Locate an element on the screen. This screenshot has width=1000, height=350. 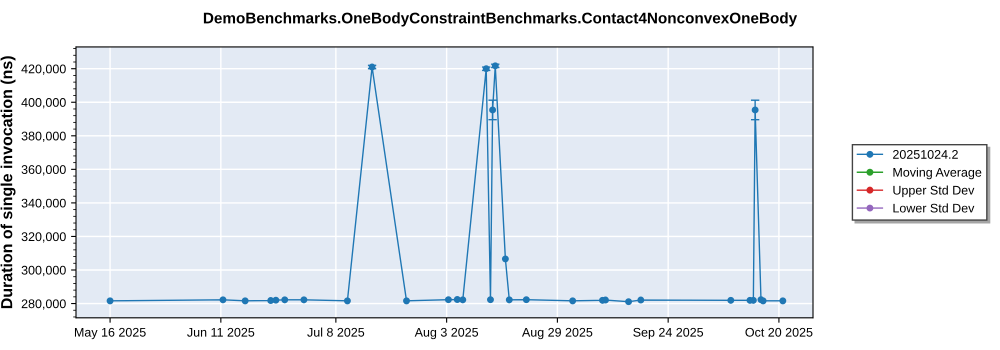
x-tick-label: Sep 24 2025 is located at coordinates (668, 334).